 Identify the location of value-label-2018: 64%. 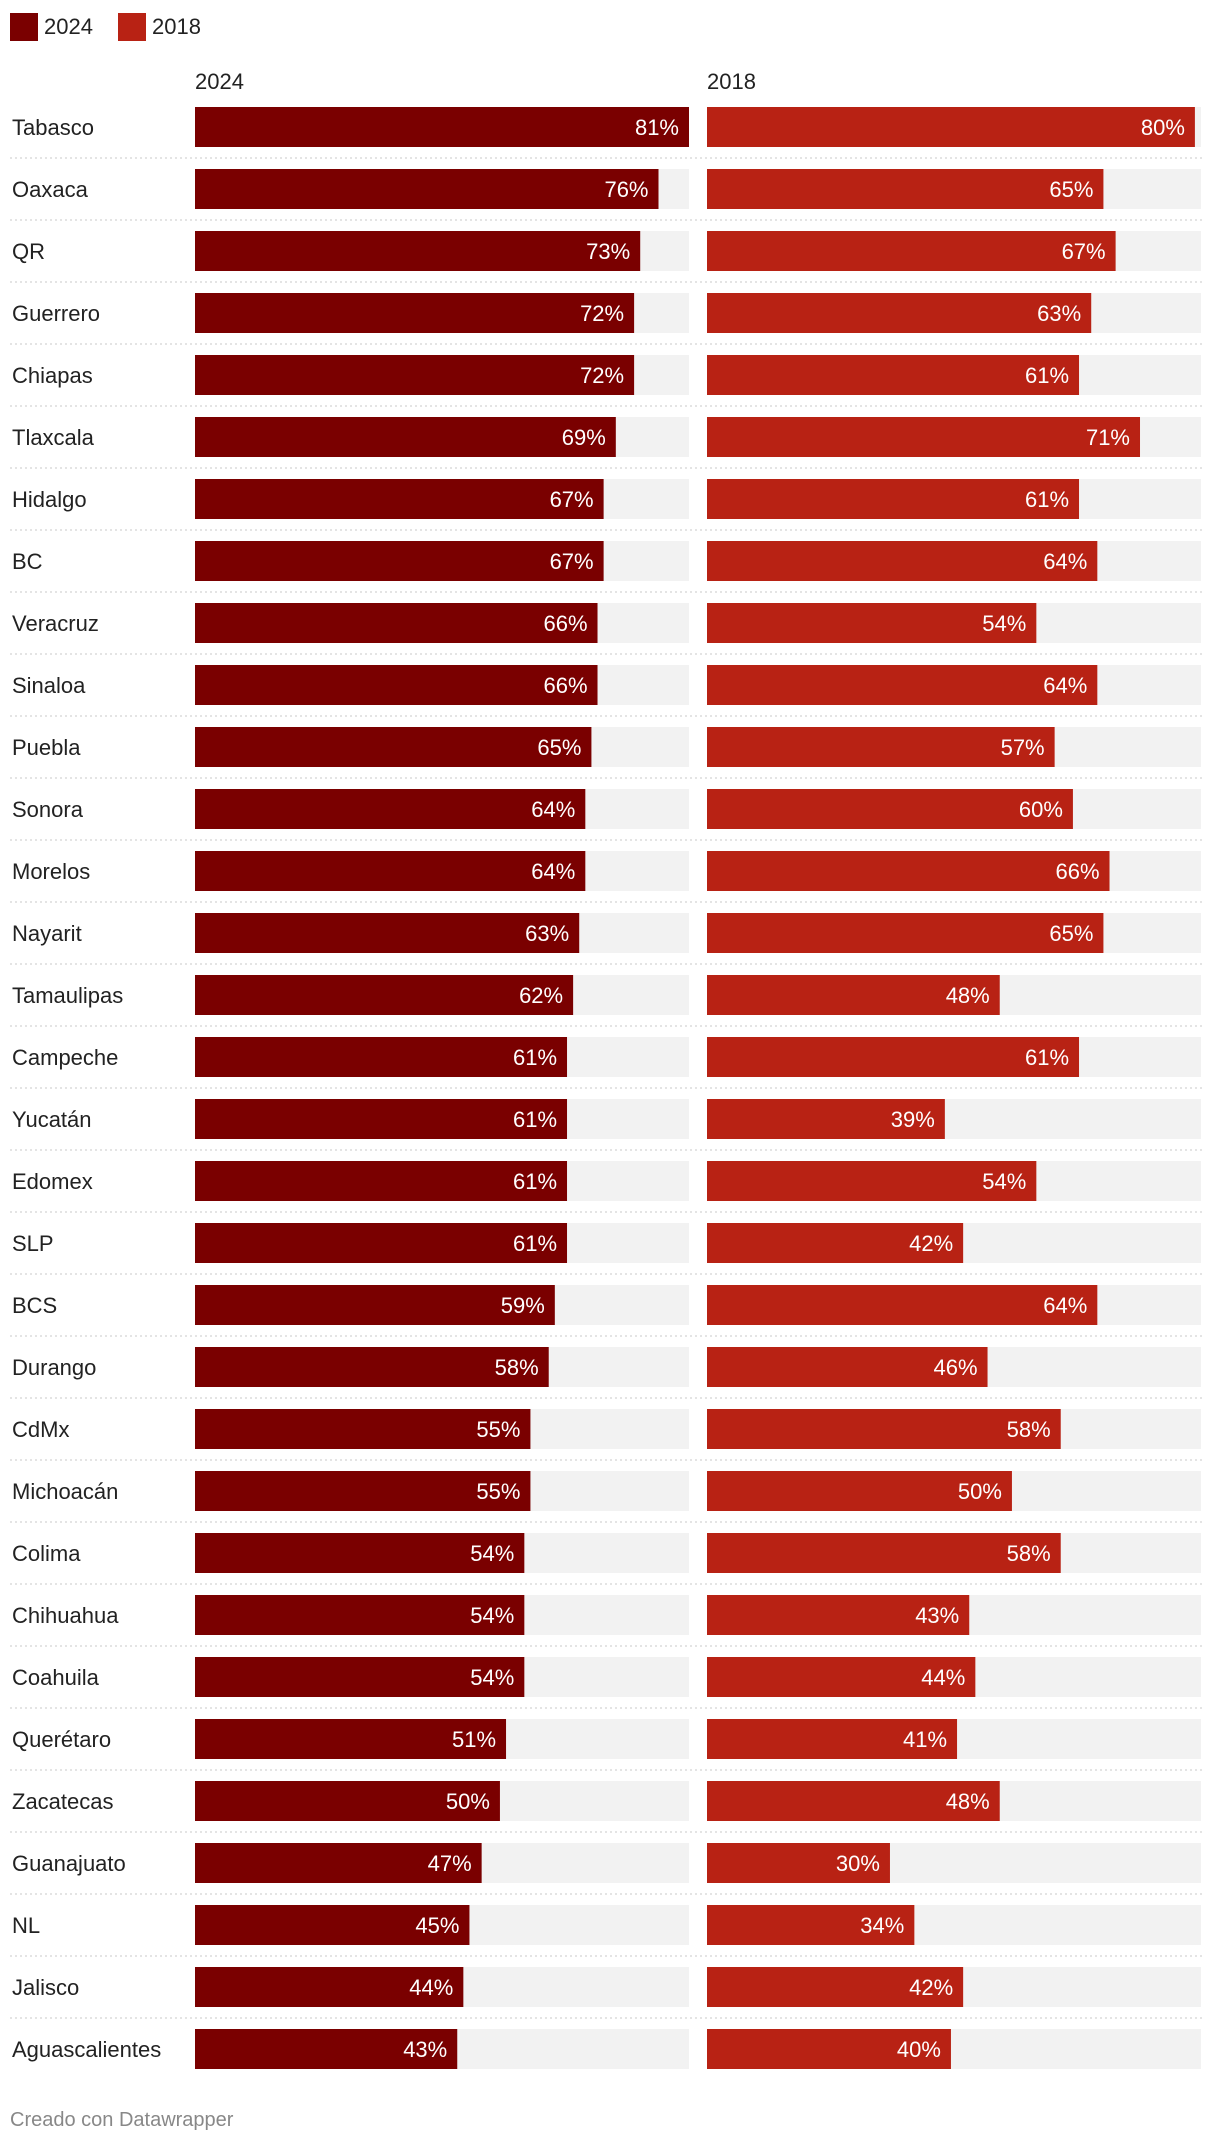
(1065, 685).